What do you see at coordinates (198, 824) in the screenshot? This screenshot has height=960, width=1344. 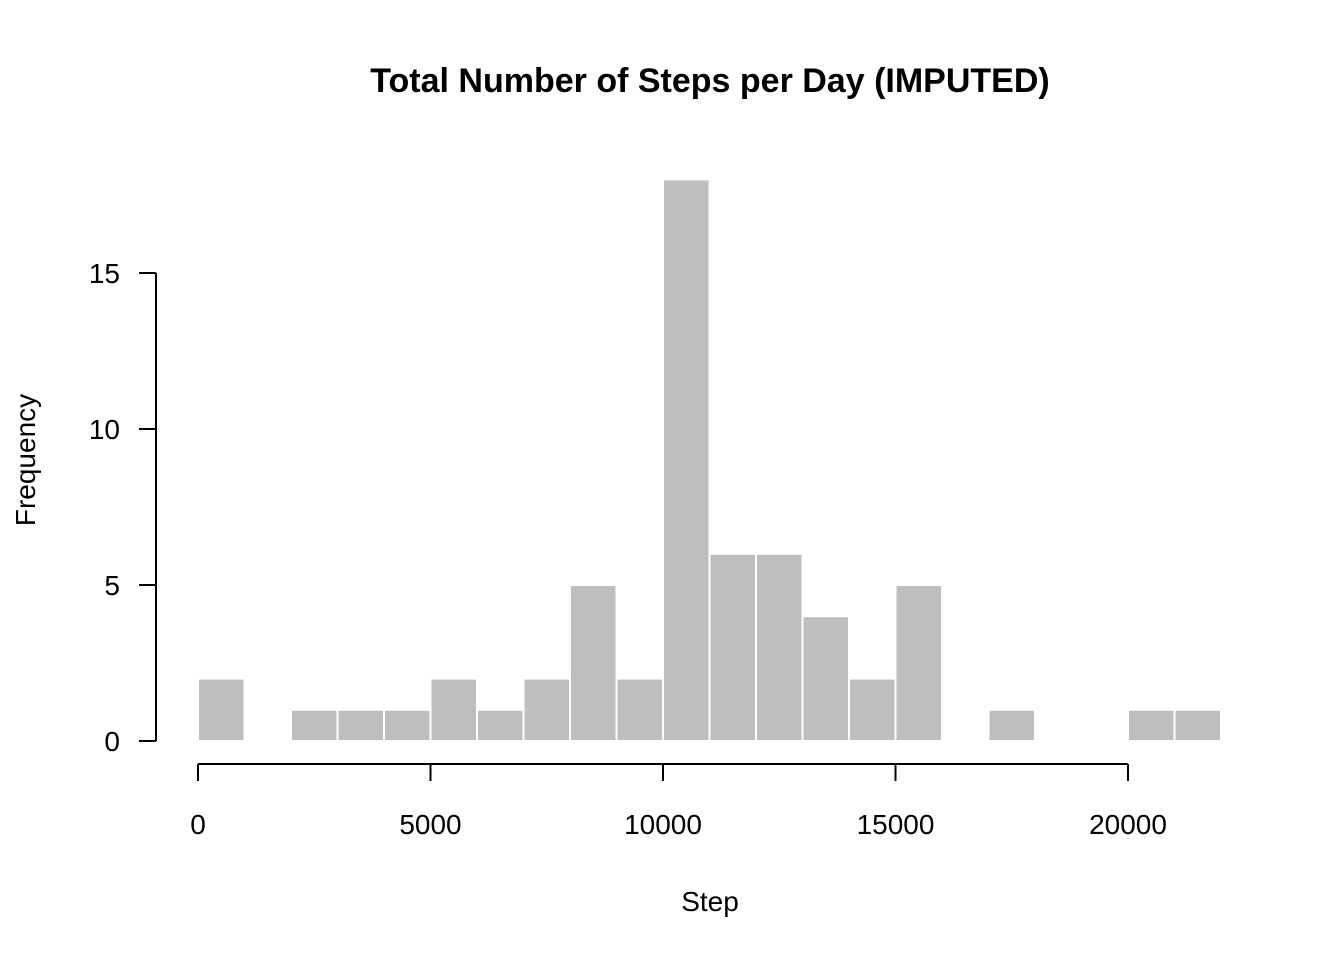 I see `x-tick-label: 0` at bounding box center [198, 824].